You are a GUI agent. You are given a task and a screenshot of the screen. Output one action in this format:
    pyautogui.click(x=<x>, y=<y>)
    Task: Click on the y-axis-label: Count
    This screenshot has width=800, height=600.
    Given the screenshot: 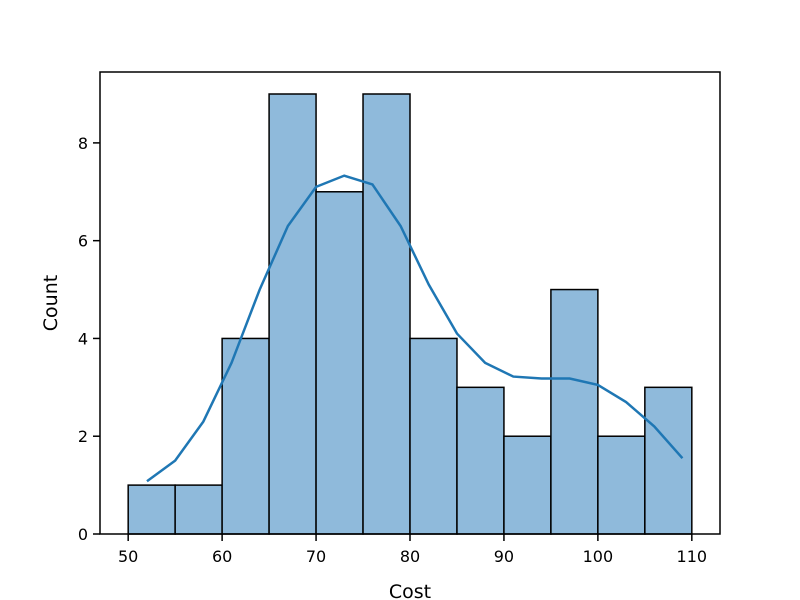 What is the action you would take?
    pyautogui.click(x=51, y=303)
    